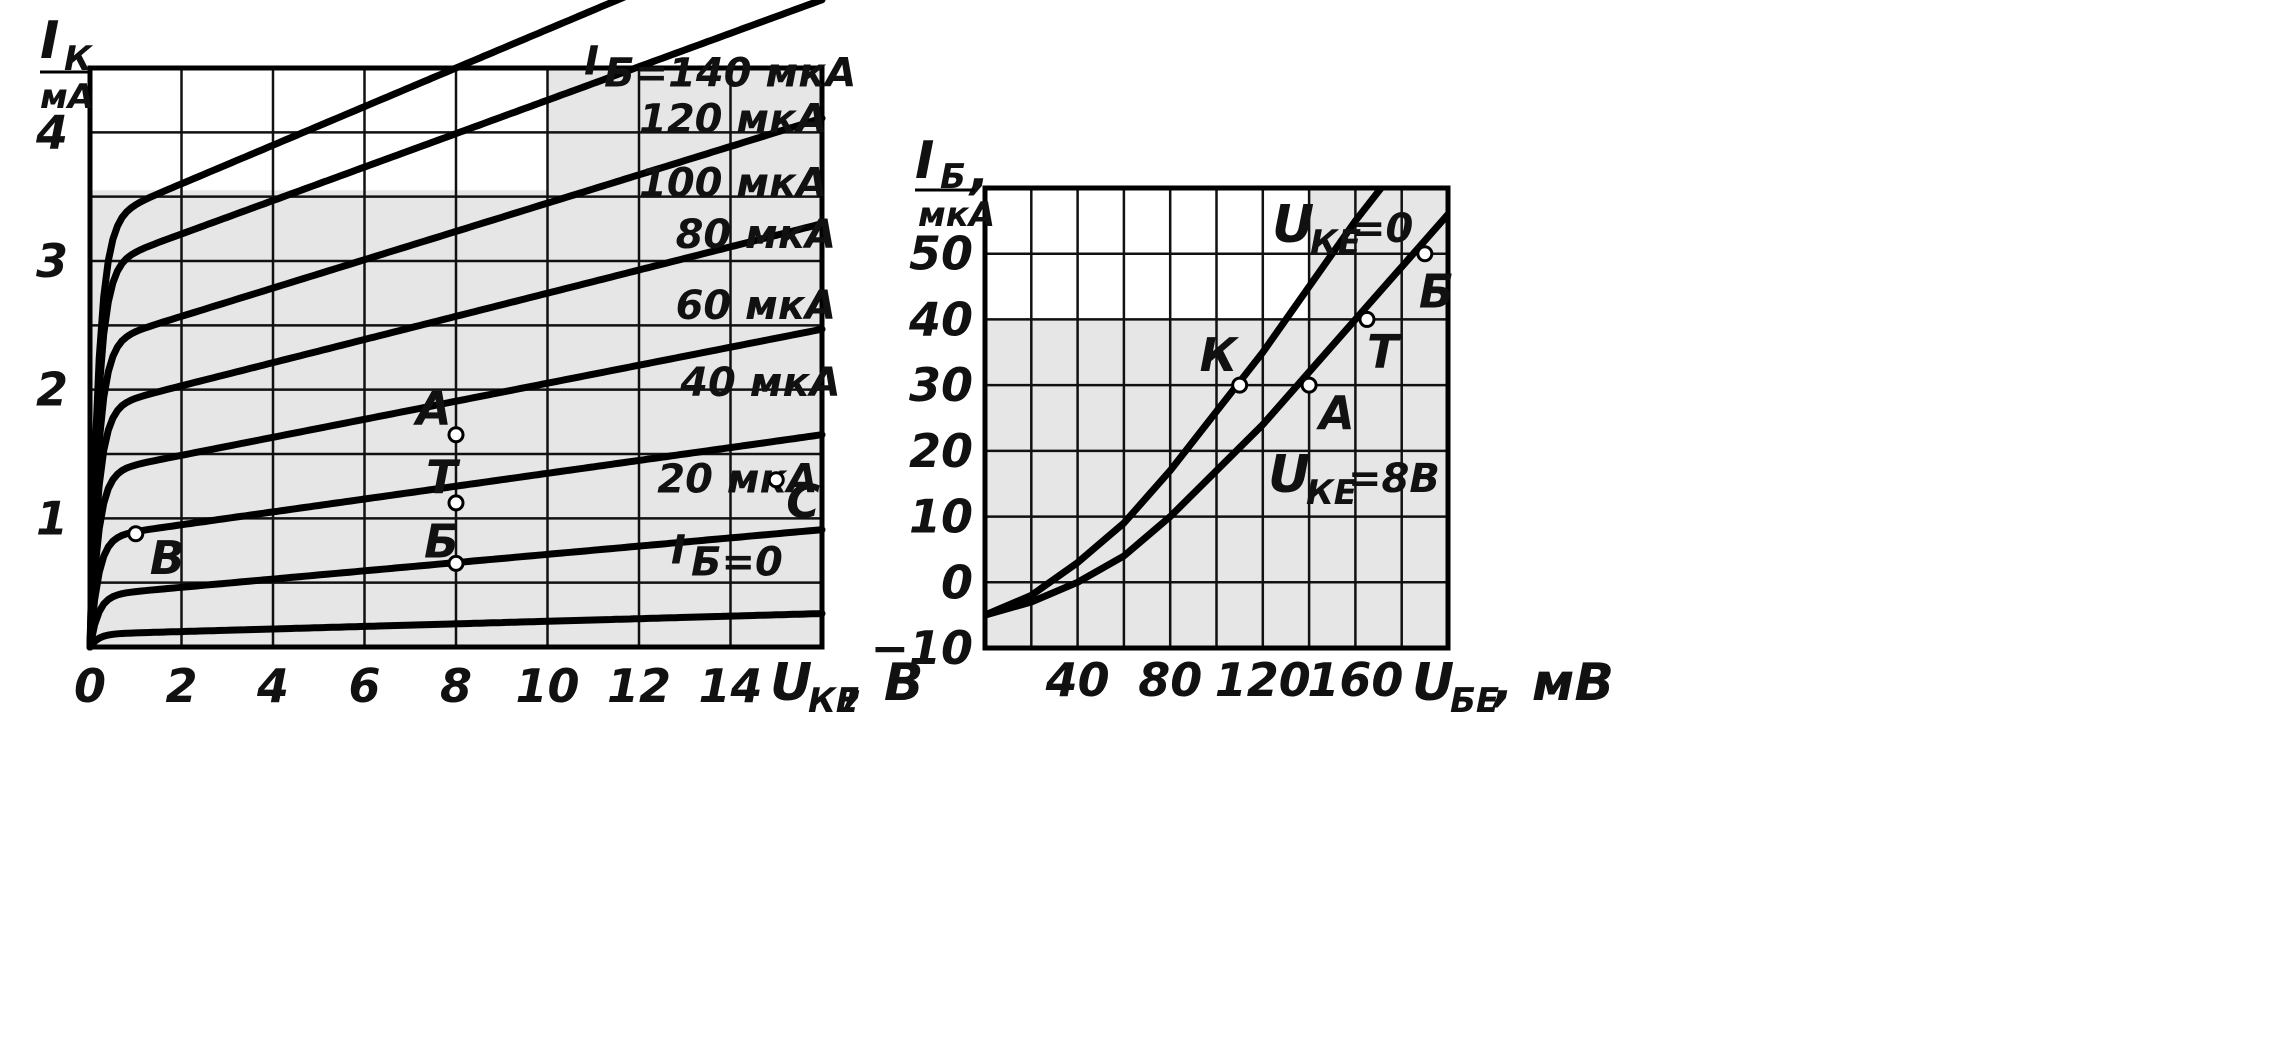 Image resolution: width=2269 pixels, height=1051 pixels. I want to click on x-tick-label: 6, so click(364, 686).